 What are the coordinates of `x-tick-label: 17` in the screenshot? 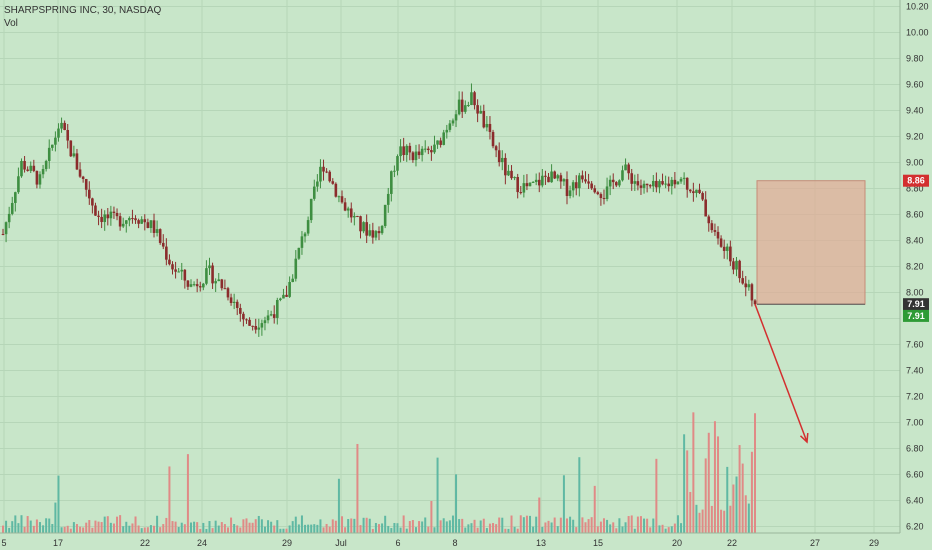 It's located at (58, 543).